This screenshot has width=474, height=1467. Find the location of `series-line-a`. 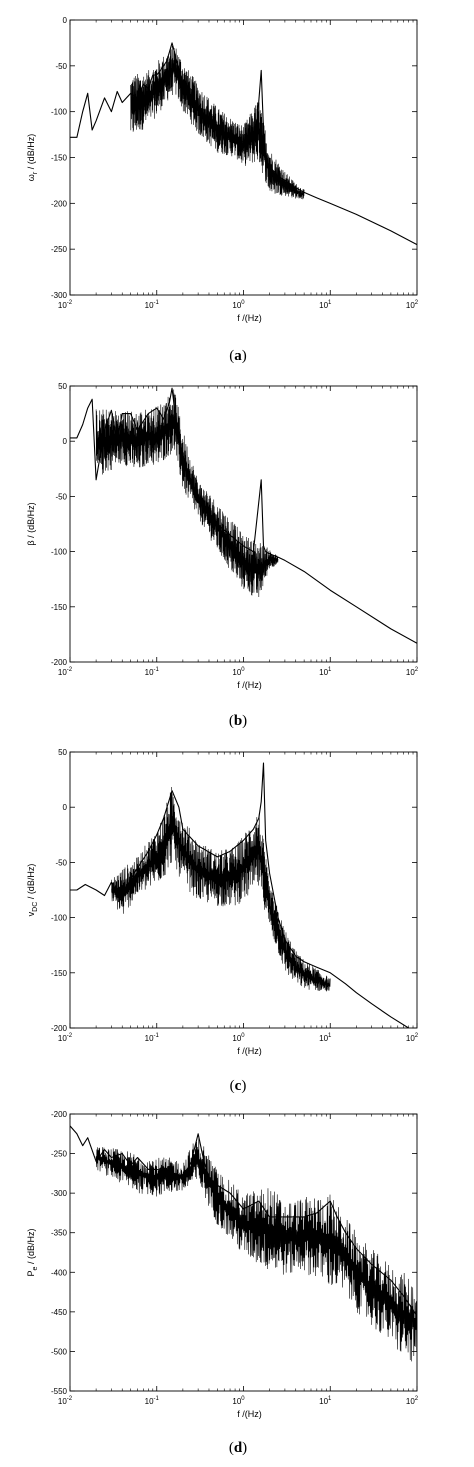

series-line-a is located at coordinates (243, 144).